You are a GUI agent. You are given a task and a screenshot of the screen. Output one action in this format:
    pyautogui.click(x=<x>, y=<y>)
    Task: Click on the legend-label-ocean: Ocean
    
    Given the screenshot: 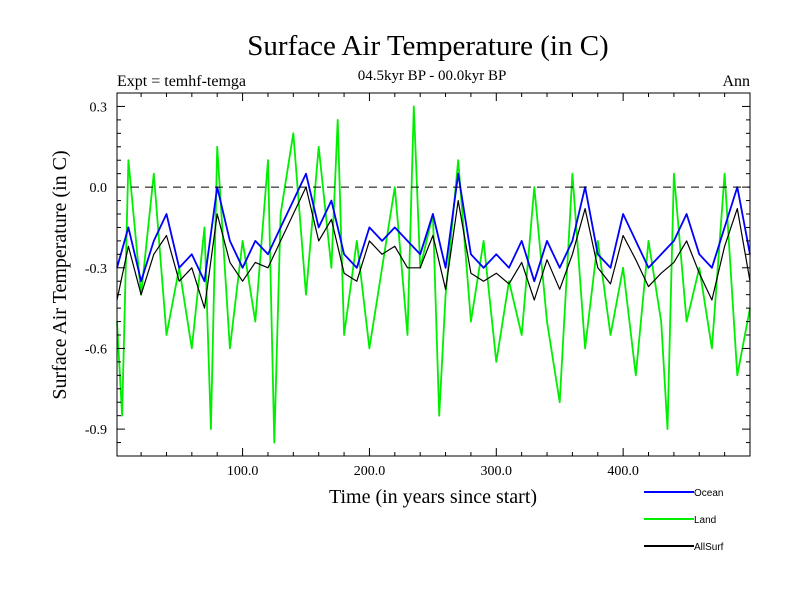 What is the action you would take?
    pyautogui.click(x=708, y=493)
    